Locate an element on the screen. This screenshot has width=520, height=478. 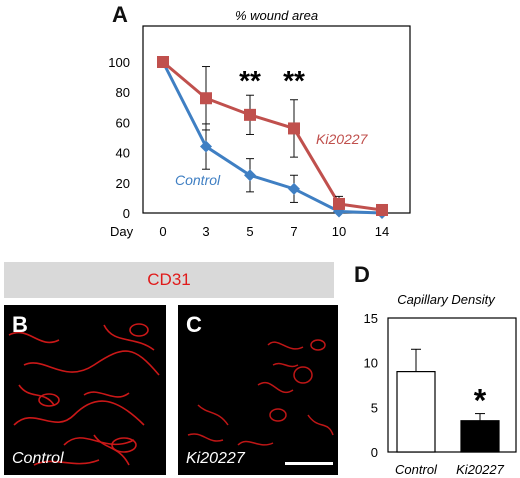
panel-letter-a: A is located at coordinates (120, 14).